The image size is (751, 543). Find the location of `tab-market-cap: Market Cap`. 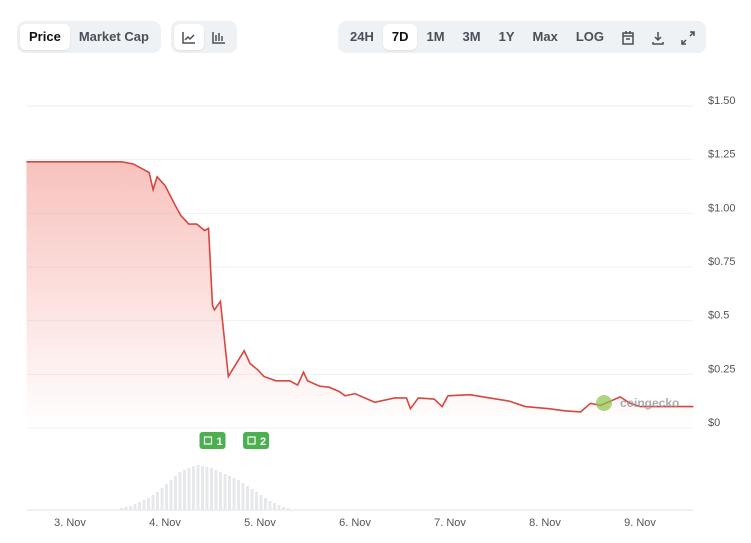

tab-market-cap: Market Cap is located at coordinates (113, 36).